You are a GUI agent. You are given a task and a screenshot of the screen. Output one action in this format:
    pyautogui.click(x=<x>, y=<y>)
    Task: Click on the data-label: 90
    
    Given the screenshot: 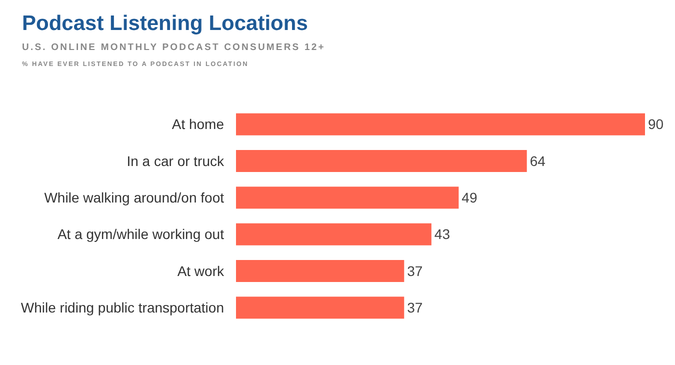 What is the action you would take?
    pyautogui.click(x=656, y=124)
    